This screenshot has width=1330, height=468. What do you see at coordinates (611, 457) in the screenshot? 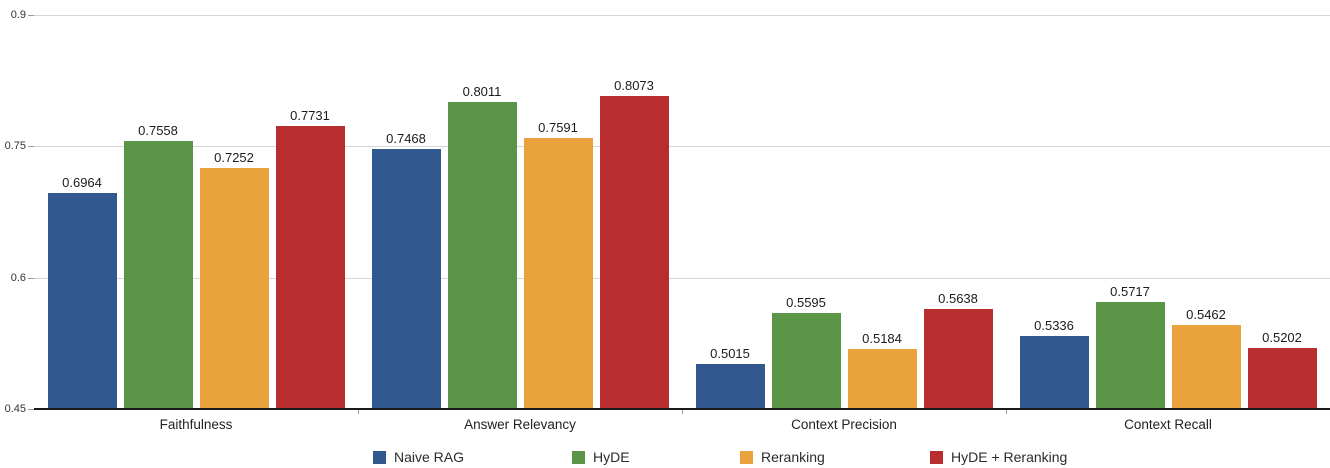
I see `legend-label: HyDE` at bounding box center [611, 457].